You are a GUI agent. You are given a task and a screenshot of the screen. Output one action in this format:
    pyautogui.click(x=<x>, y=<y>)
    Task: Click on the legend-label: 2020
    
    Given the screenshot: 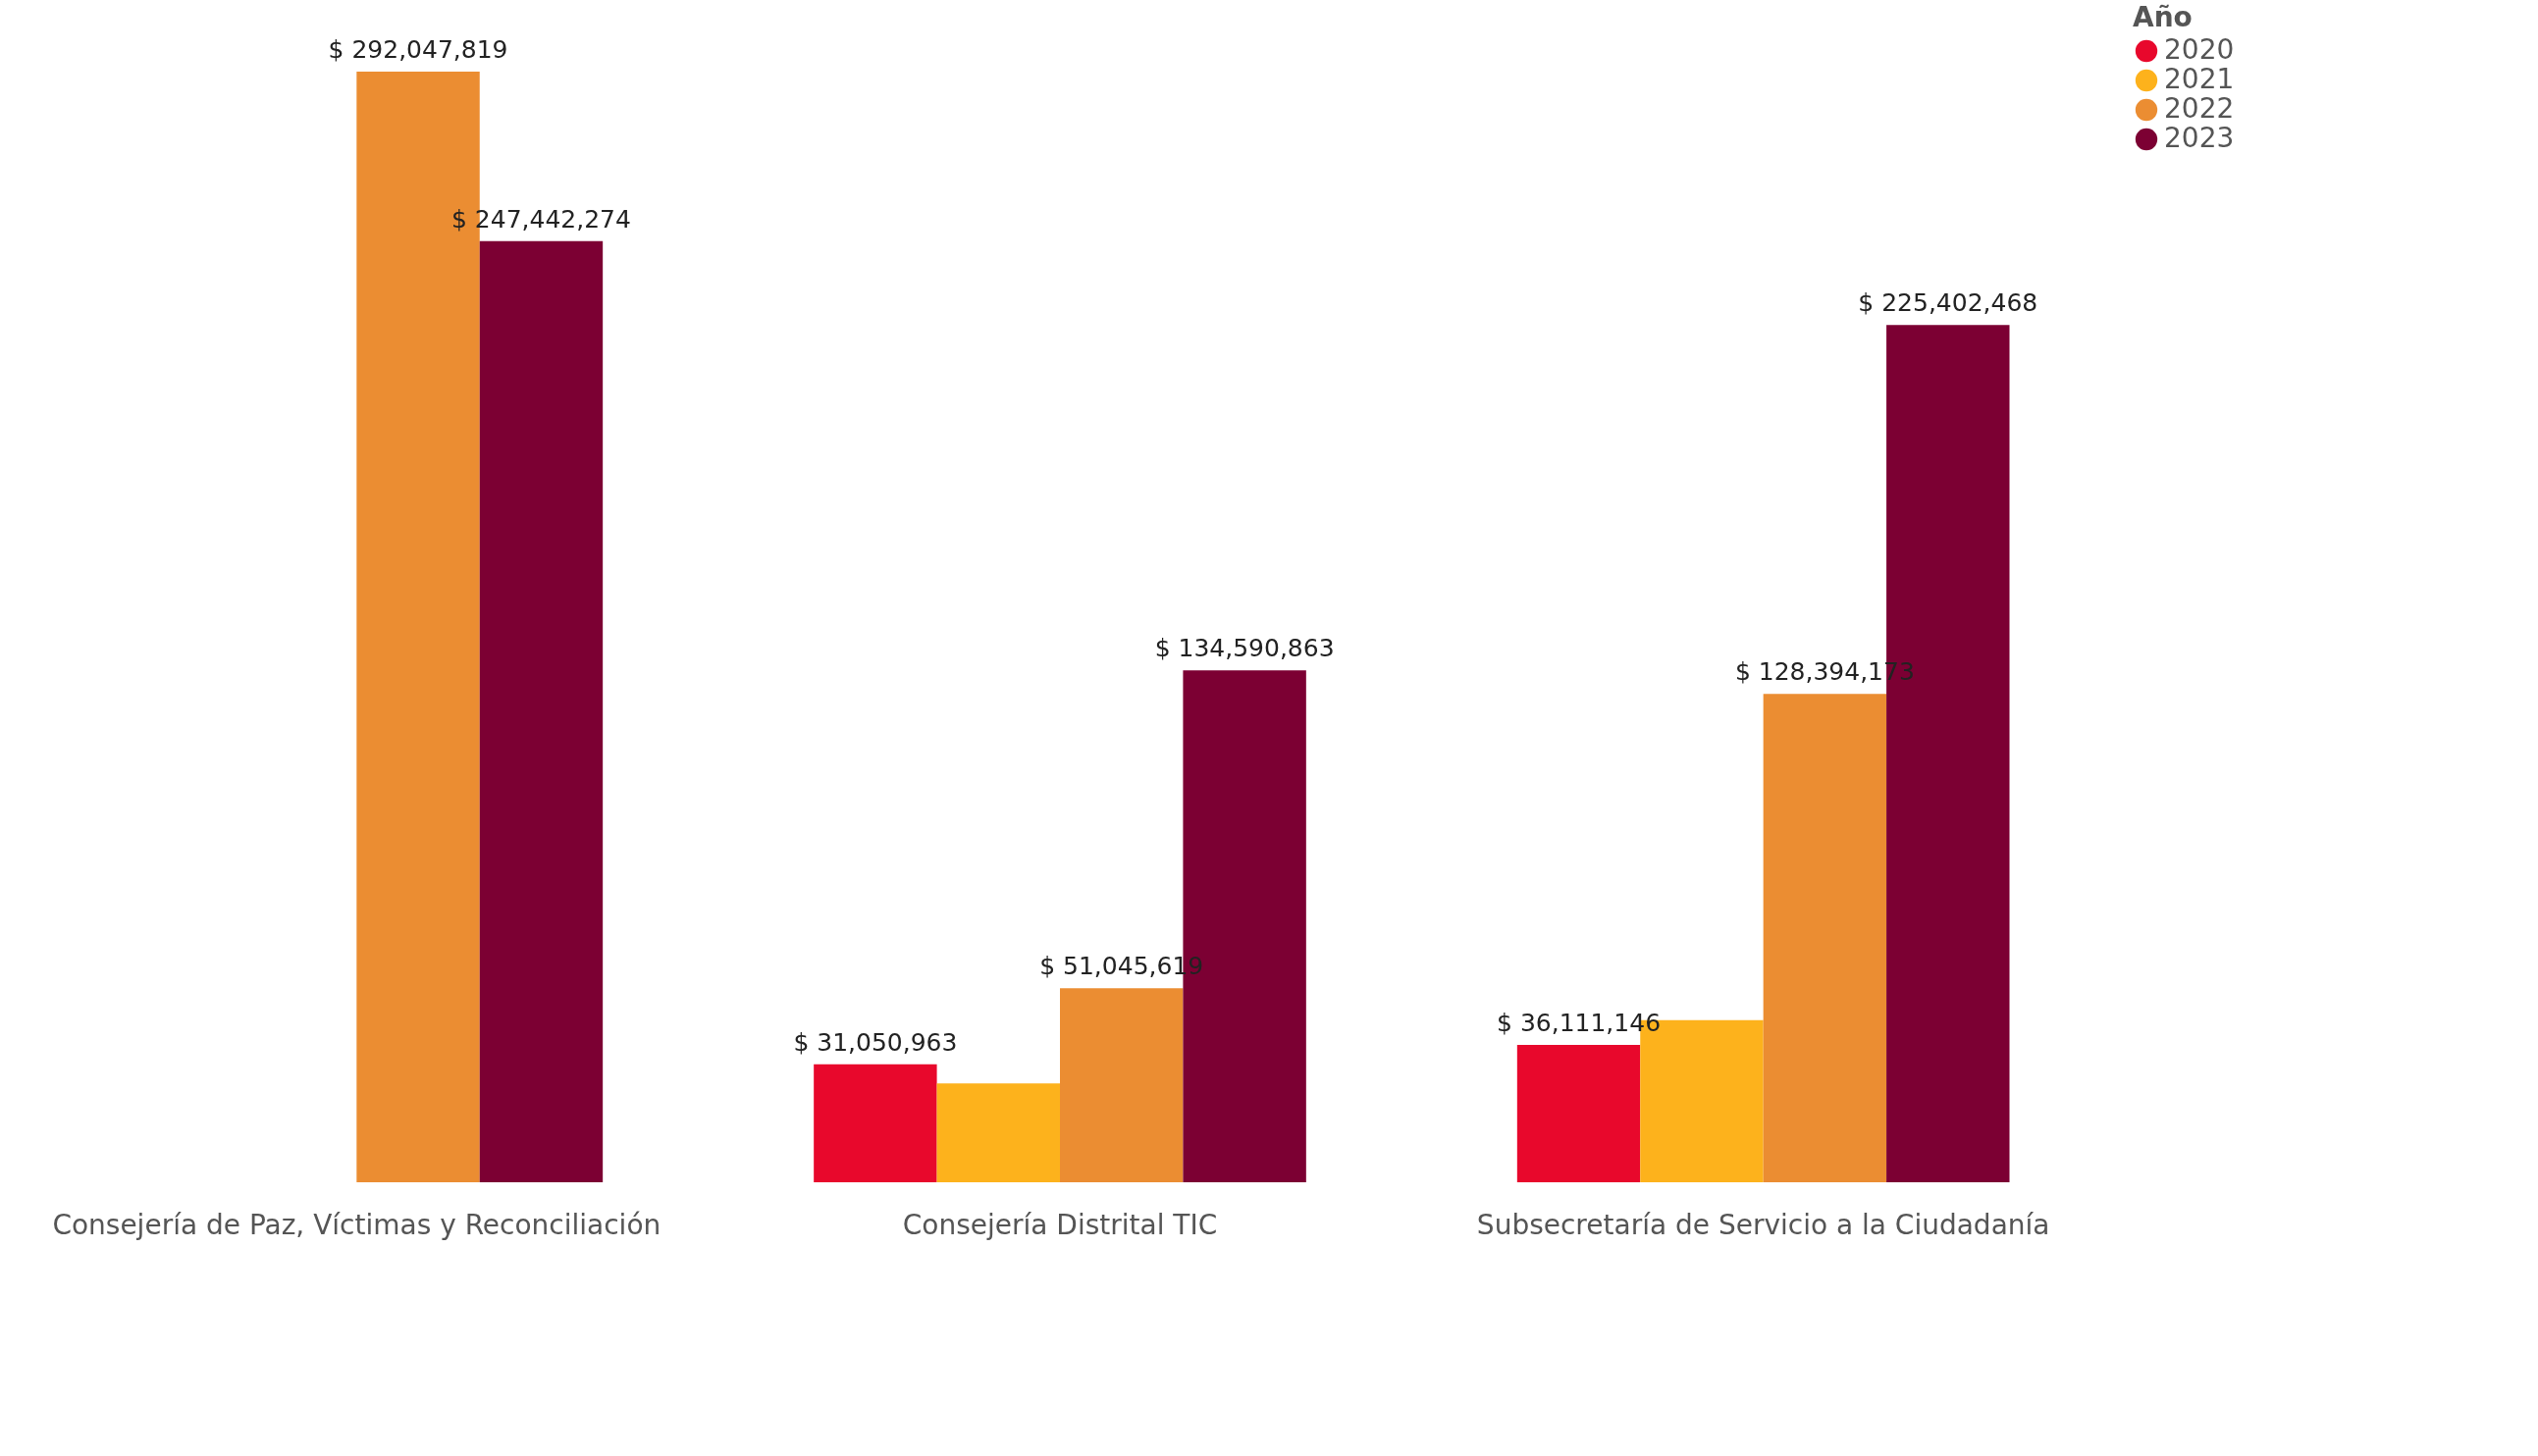 What is the action you would take?
    pyautogui.click(x=2199, y=49)
    